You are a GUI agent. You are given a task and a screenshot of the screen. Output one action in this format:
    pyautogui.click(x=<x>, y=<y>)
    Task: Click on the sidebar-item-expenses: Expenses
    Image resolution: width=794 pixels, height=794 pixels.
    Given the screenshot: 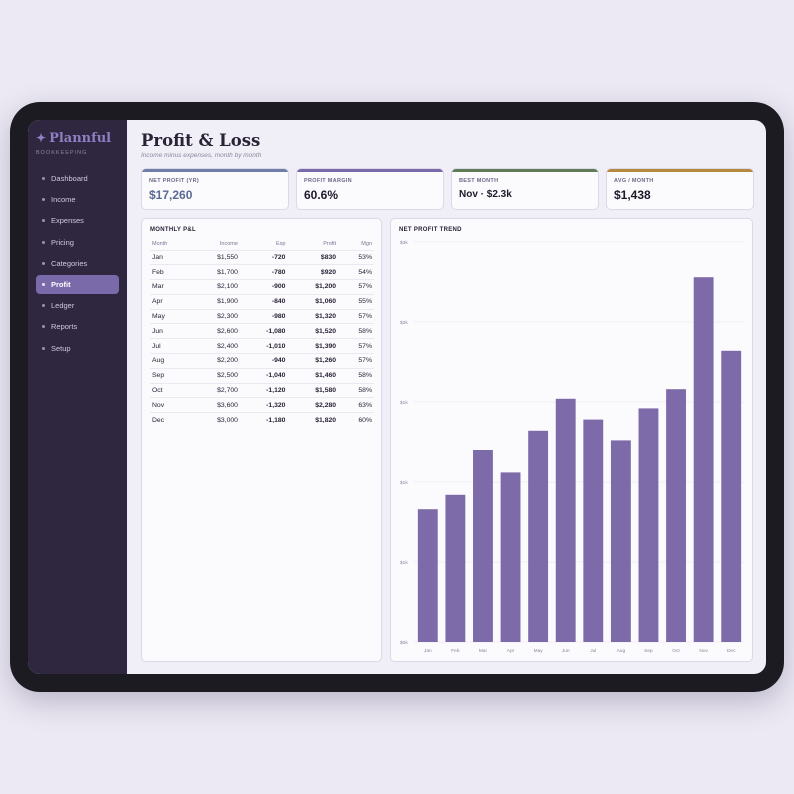 What is the action you would take?
    pyautogui.click(x=77, y=220)
    